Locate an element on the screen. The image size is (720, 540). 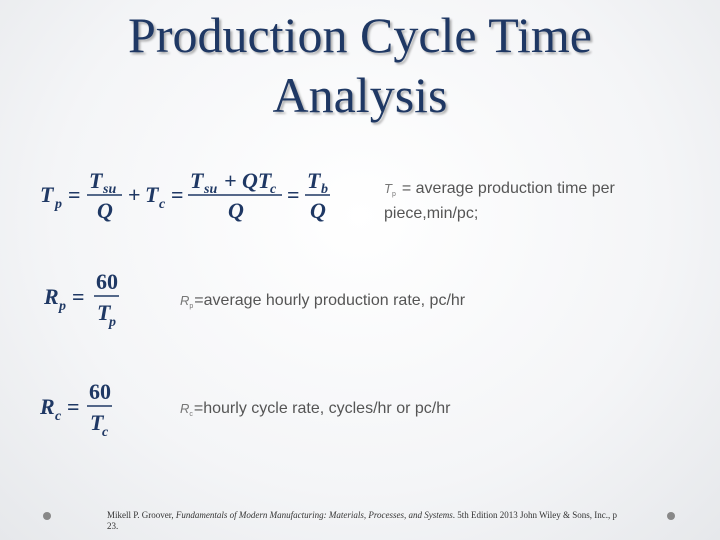
definition: Tp = average production time per is located at coordinates (500, 189).